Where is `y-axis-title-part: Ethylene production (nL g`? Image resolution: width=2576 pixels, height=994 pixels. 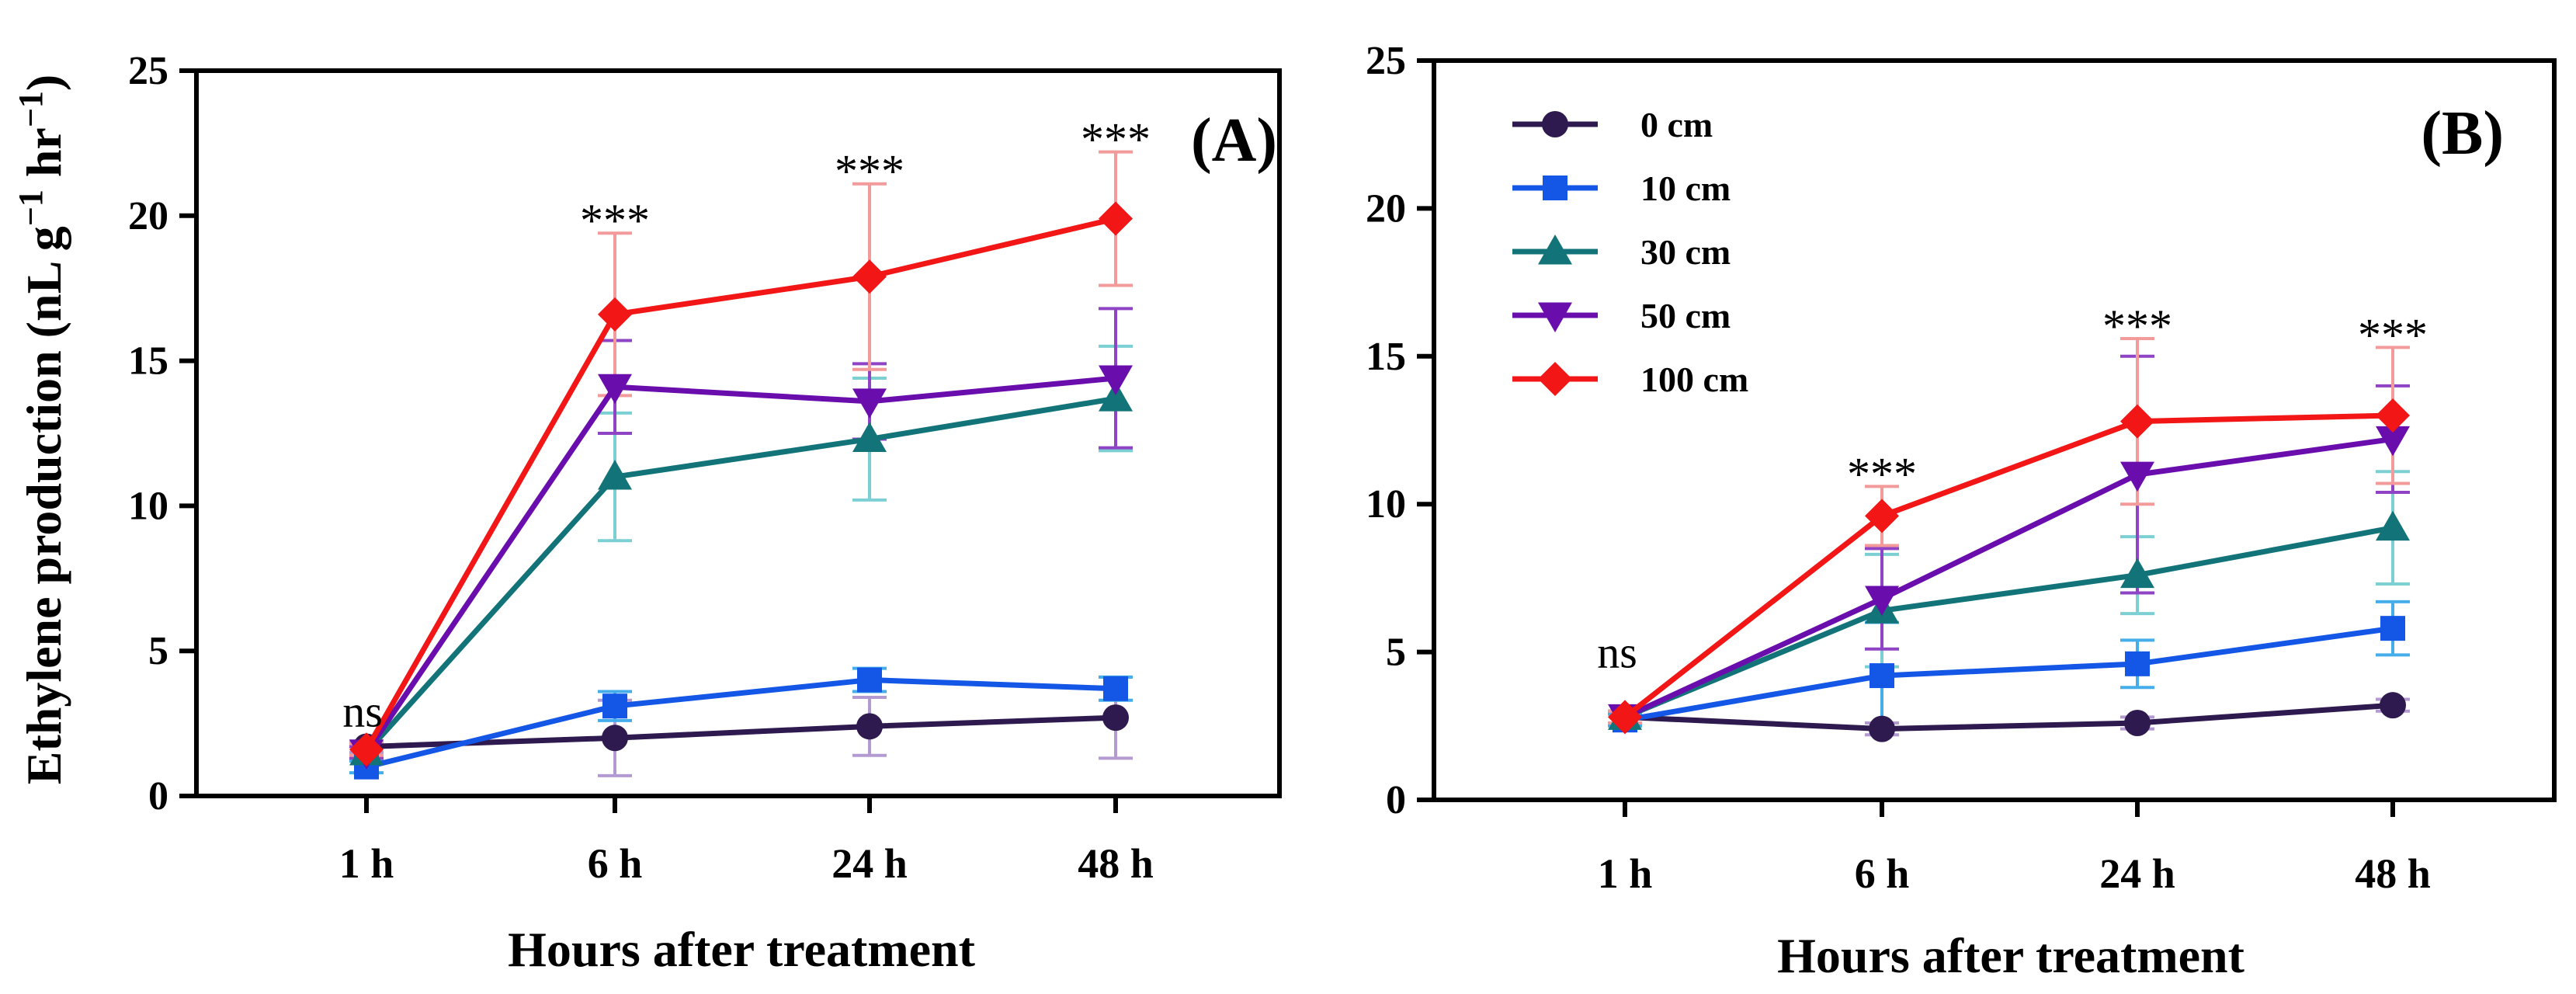 y-axis-title-part: Ethylene production (nL g is located at coordinates (43, 505).